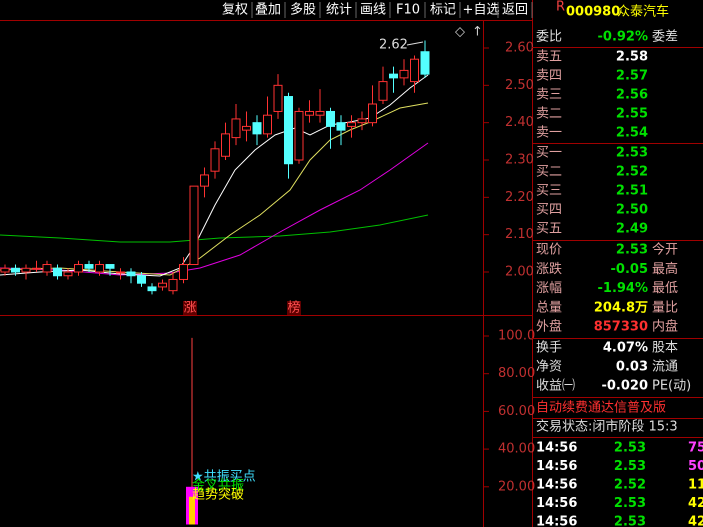 The width and height of the screenshot is (703, 527). What do you see at coordinates (632, 114) in the screenshot?
I see `field-value: 2.55` at bounding box center [632, 114].